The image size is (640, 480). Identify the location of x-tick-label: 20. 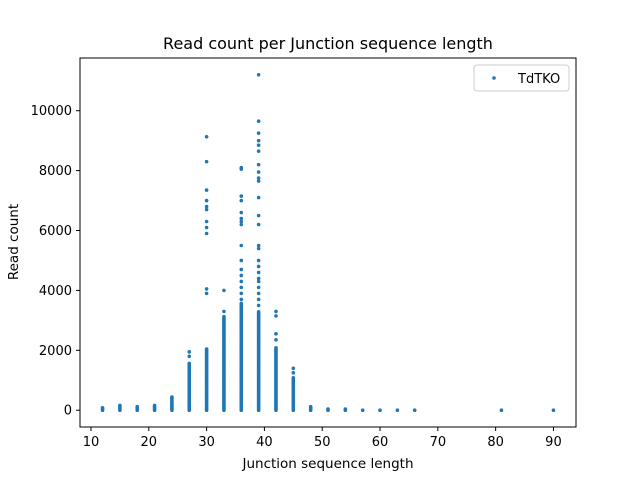
(149, 442).